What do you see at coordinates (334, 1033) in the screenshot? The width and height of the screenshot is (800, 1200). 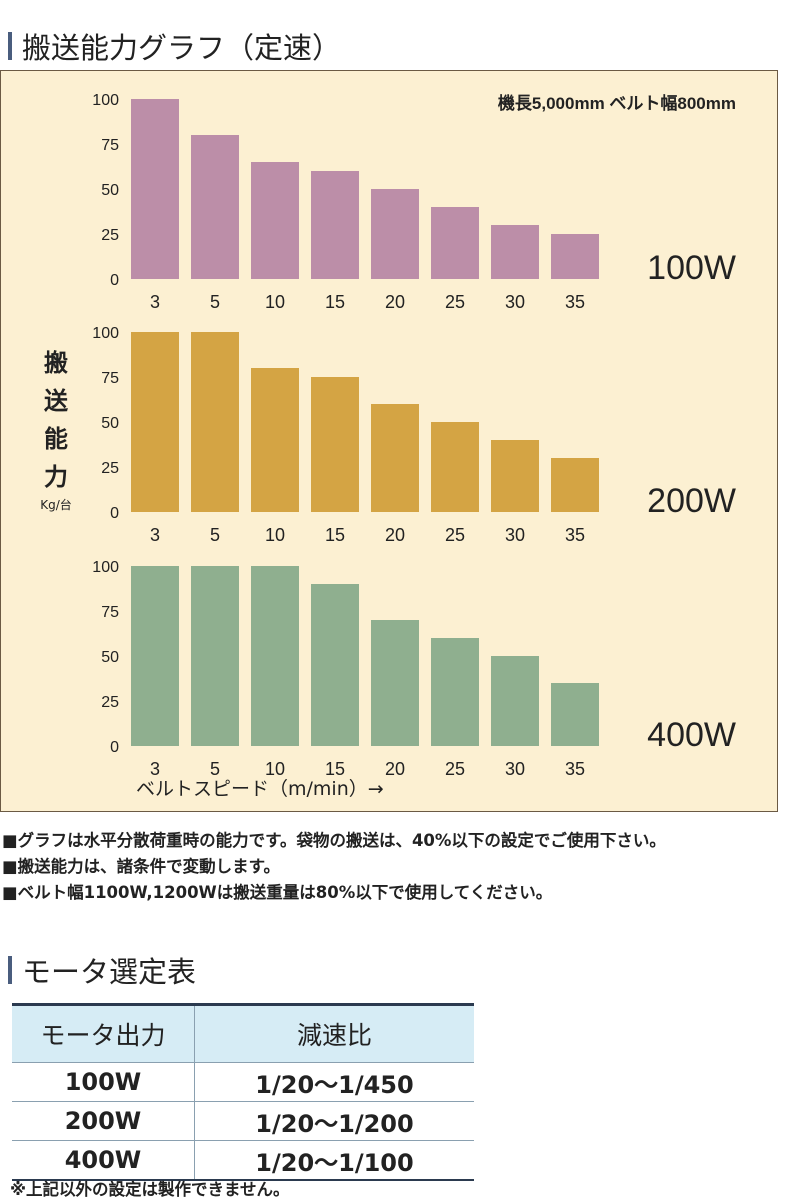 I see `header-reduction-ratio: 減速比` at bounding box center [334, 1033].